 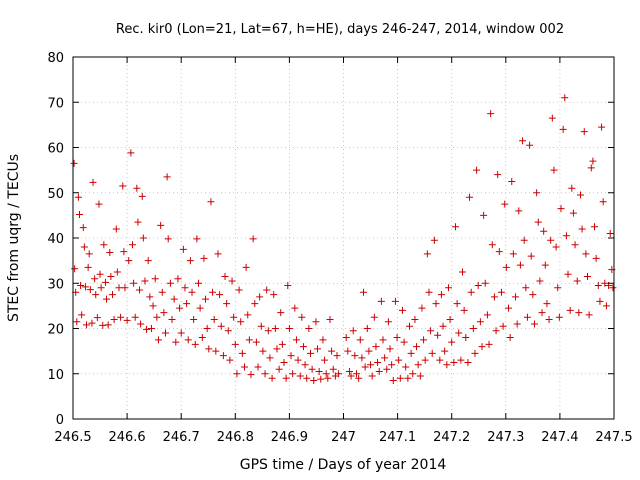 What do you see at coordinates (613, 437) in the screenshot?
I see `x-tick-label: 247.5` at bounding box center [613, 437].